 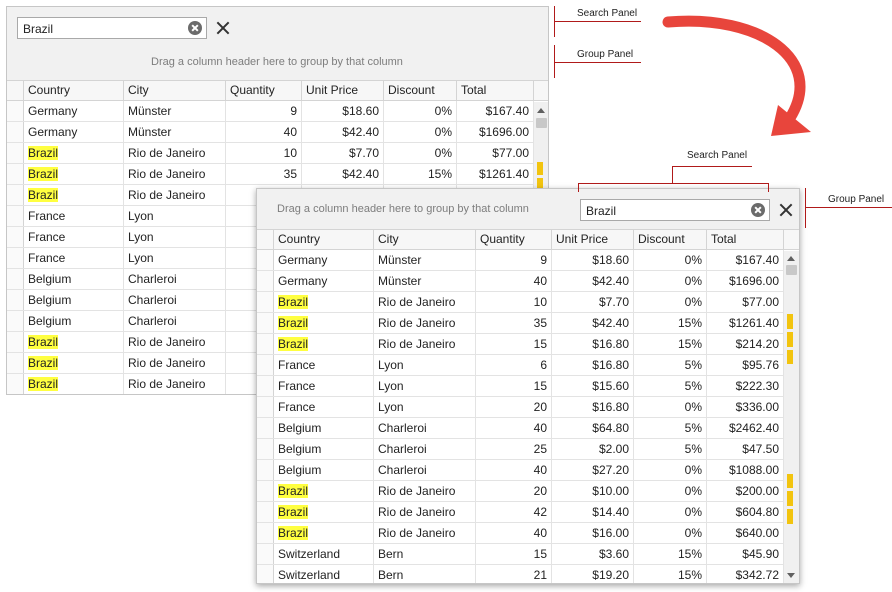 What do you see at coordinates (514, 491) in the screenshot?
I see `cell-quantity: 20` at bounding box center [514, 491].